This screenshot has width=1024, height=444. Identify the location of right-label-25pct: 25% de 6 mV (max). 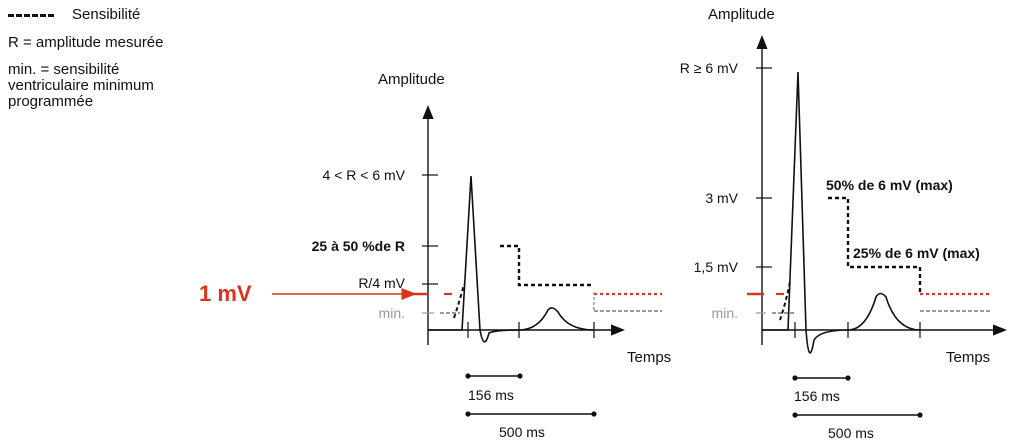
(916, 253).